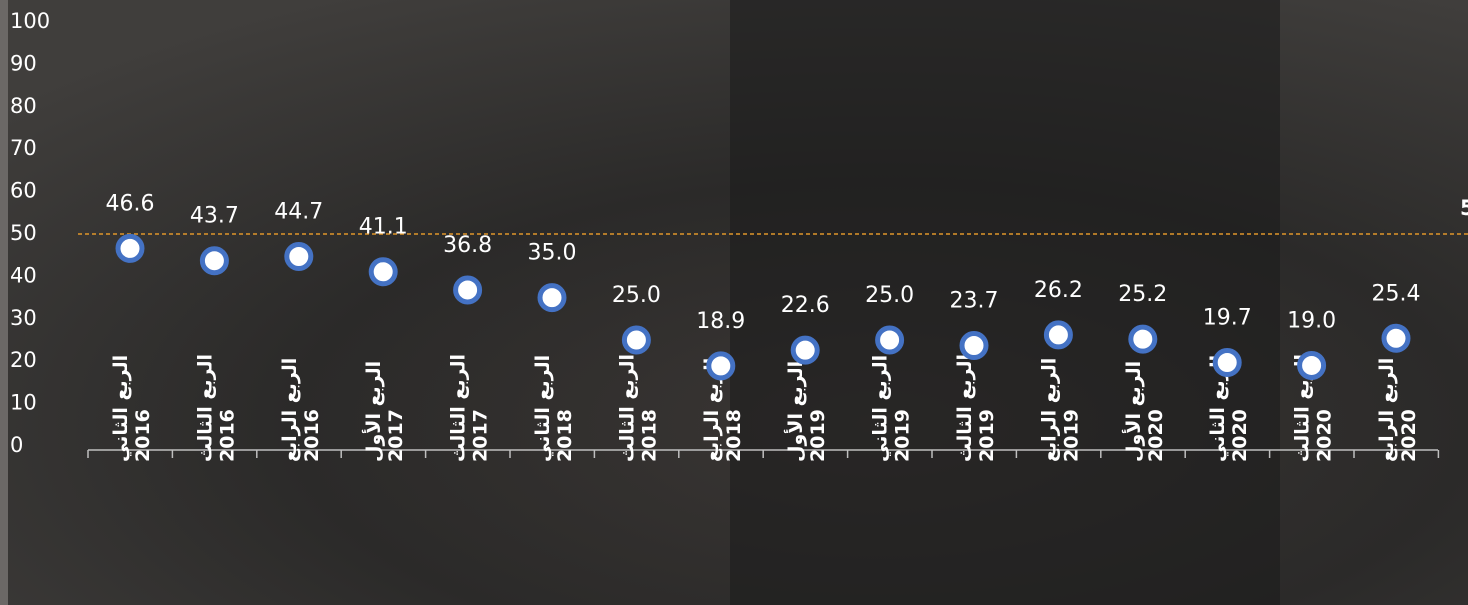 The image size is (1468, 605). Describe the element at coordinates (16, 445) in the screenshot. I see `y-tick-label: 0` at that location.